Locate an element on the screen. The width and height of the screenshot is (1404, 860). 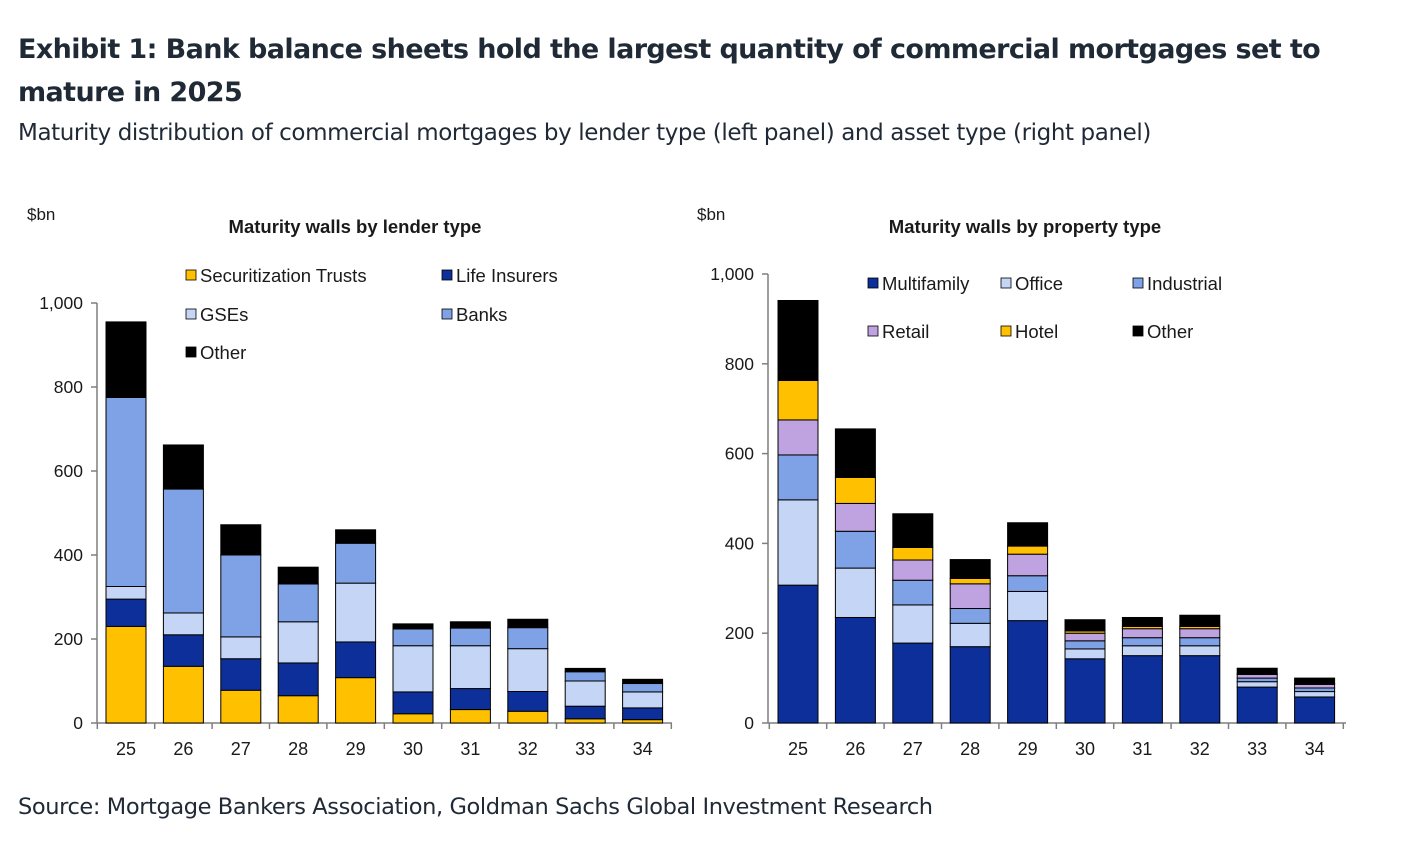
left-x-tick-label: 27 is located at coordinates (241, 749).